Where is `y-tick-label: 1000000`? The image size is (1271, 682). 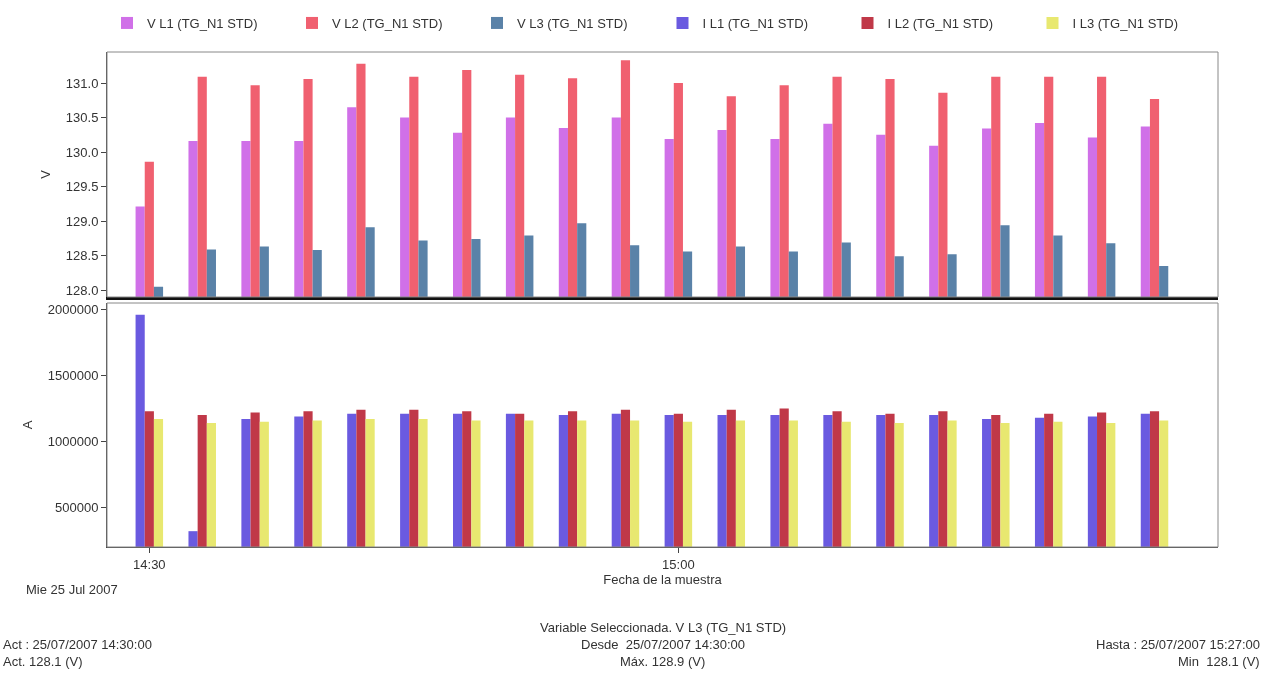 y-tick-label: 1000000 is located at coordinates (73, 442).